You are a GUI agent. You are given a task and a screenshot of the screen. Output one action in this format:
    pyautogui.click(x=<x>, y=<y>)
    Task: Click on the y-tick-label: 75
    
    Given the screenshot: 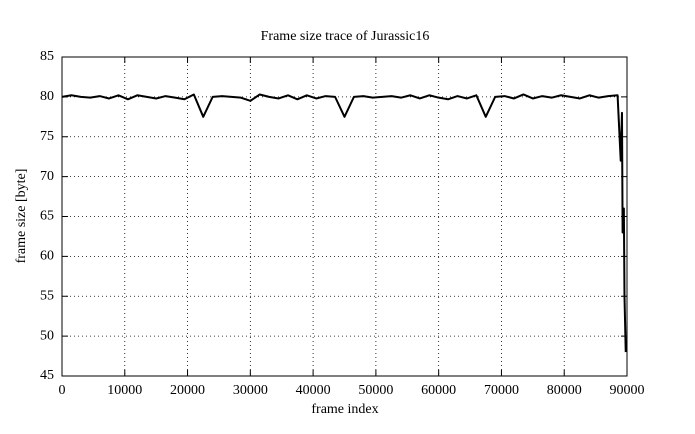 What is the action you would take?
    pyautogui.click(x=47, y=136)
    